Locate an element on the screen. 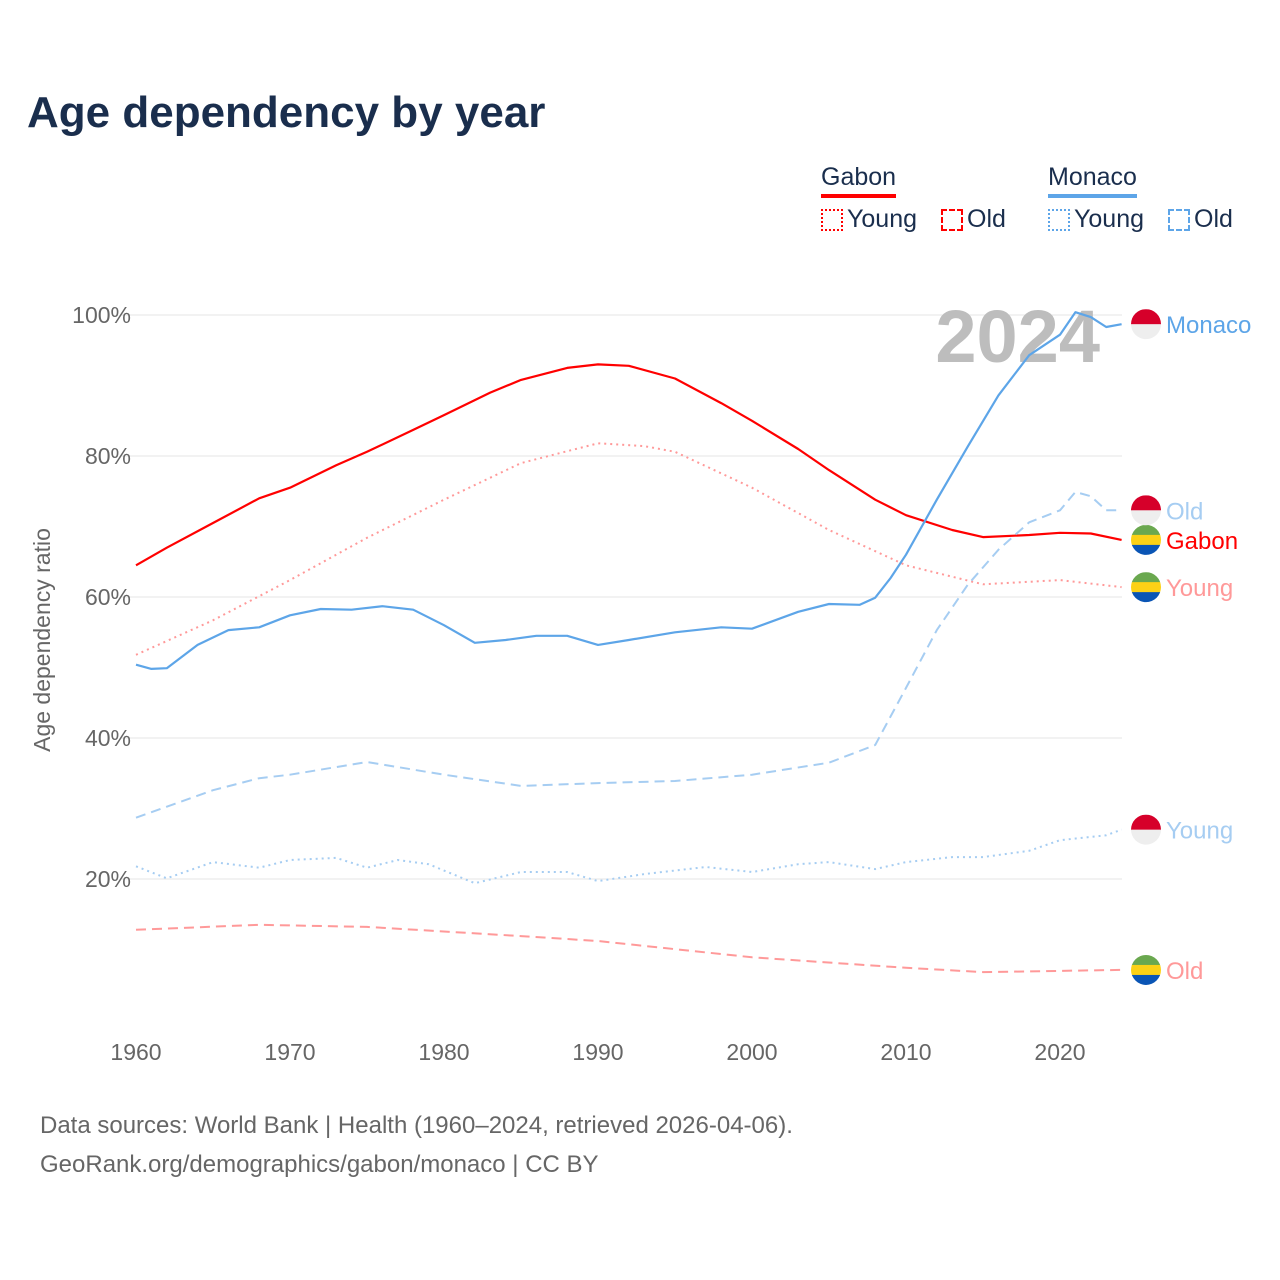  x-tick-label: 2020 is located at coordinates (1059, 1052).